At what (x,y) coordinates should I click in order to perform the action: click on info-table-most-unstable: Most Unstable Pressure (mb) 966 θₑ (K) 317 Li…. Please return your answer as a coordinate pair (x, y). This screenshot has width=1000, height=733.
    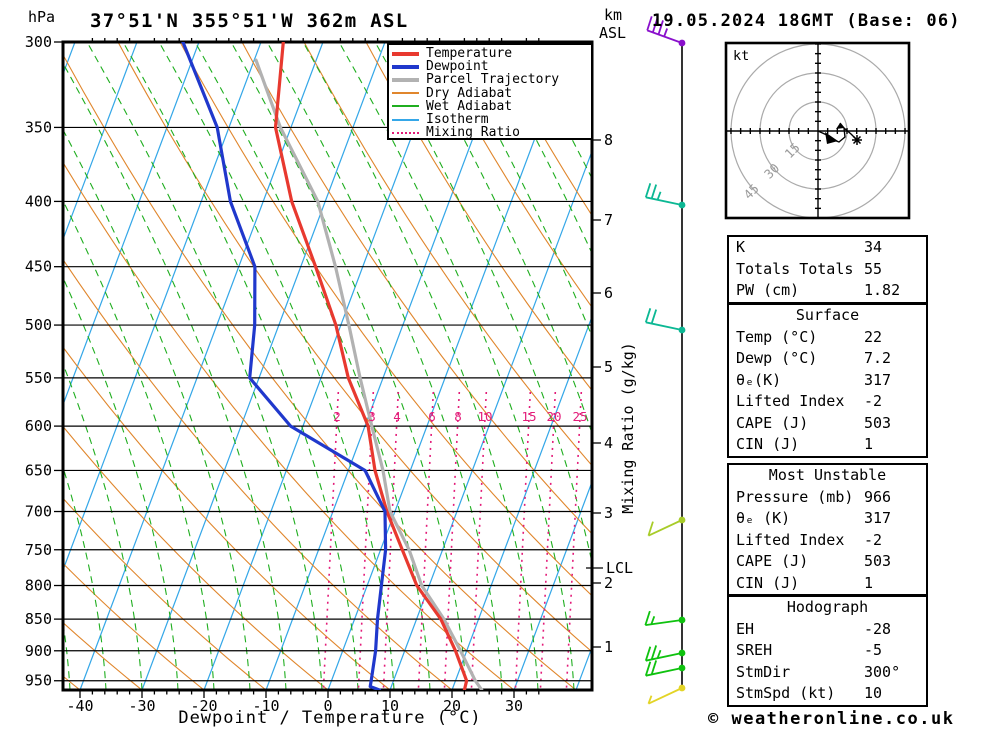
    Looking at the image, I should click on (827, 529).